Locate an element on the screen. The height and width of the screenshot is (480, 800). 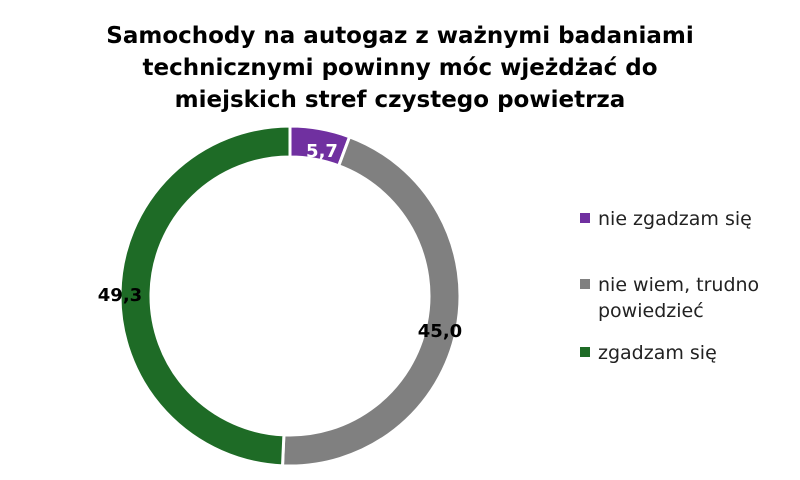
legend-item-dont-know: nie wiem, trudno powiedzieć is located at coordinates (669, 298).